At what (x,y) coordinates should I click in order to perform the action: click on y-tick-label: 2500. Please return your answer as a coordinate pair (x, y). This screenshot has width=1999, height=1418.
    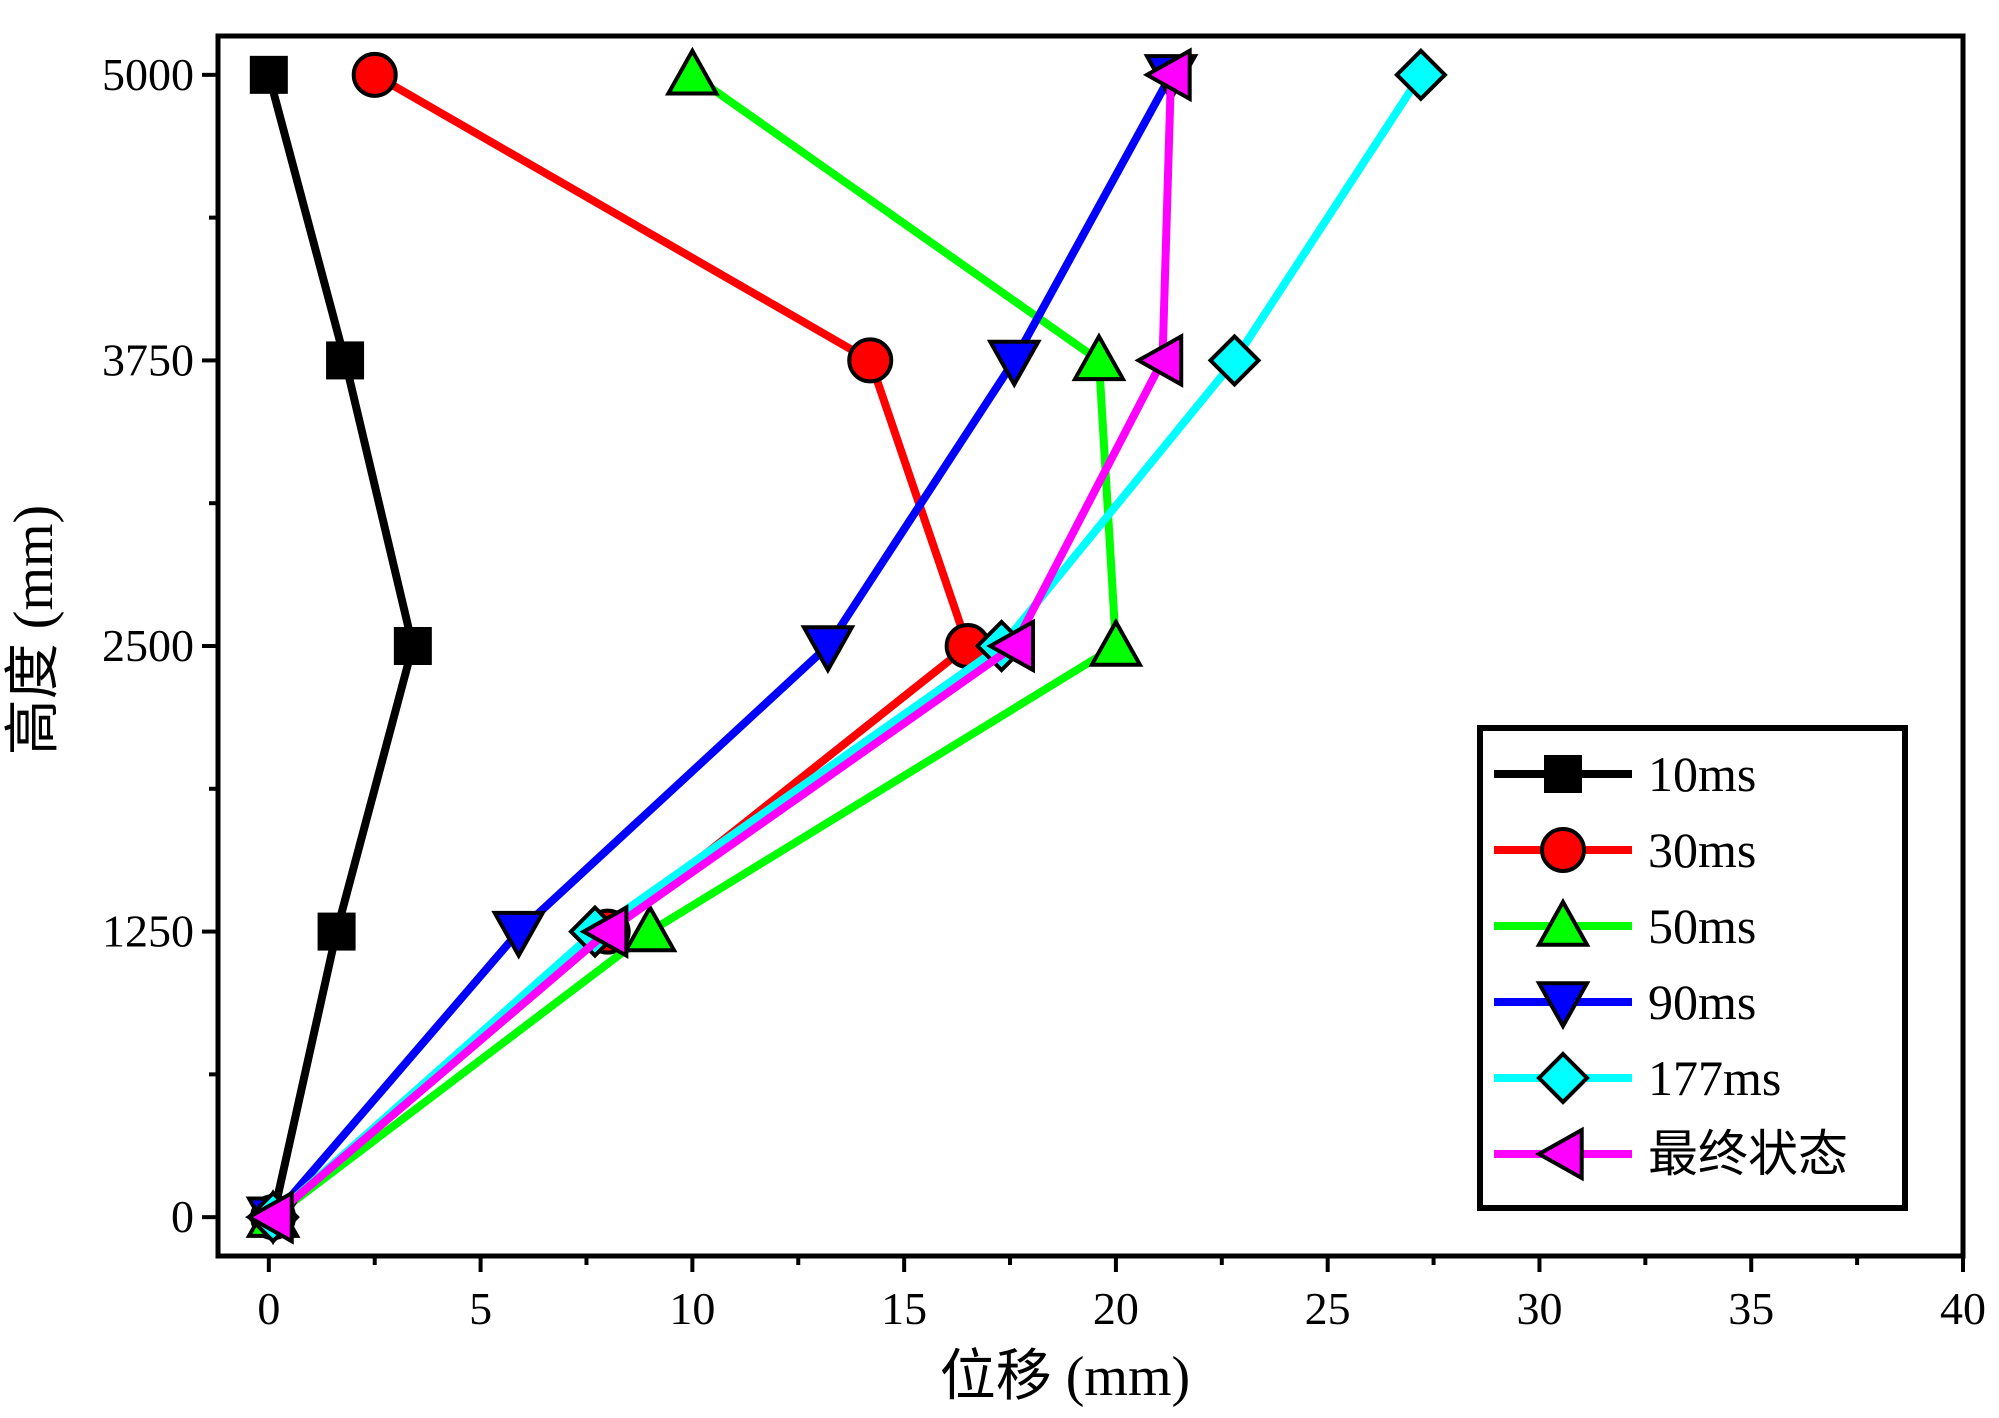
    Looking at the image, I should click on (148, 645).